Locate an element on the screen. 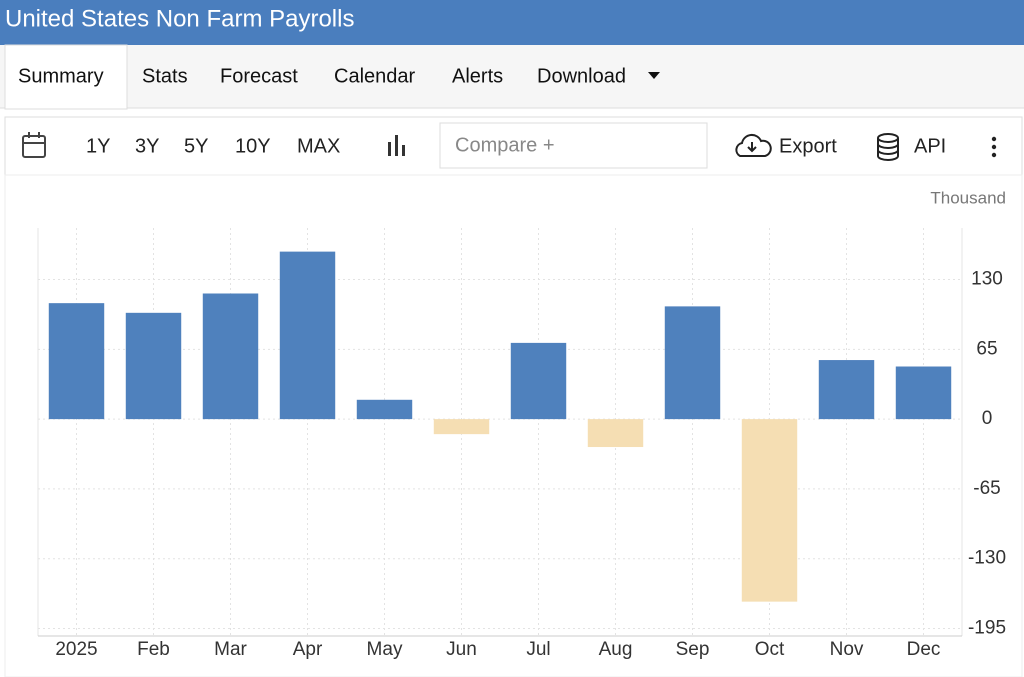 Image resolution: width=1024 pixels, height=677 pixels. range-button: 10Y is located at coordinates (253, 146).